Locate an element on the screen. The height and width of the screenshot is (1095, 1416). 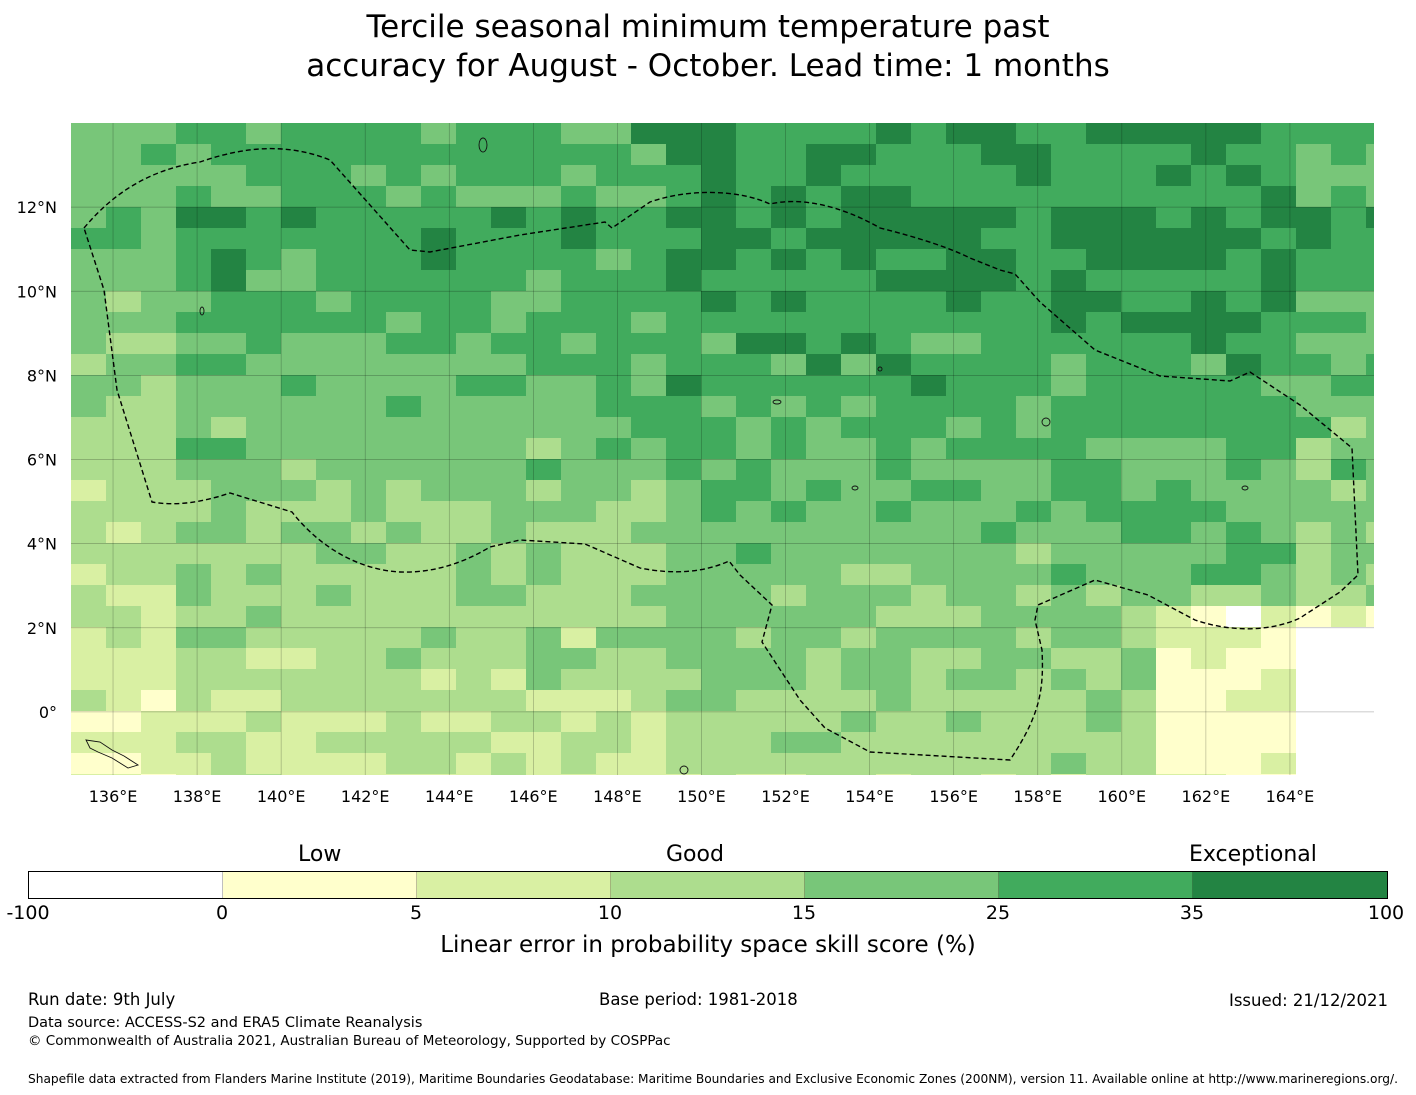
longitude-tick-label: 156°E is located at coordinates (953, 796).